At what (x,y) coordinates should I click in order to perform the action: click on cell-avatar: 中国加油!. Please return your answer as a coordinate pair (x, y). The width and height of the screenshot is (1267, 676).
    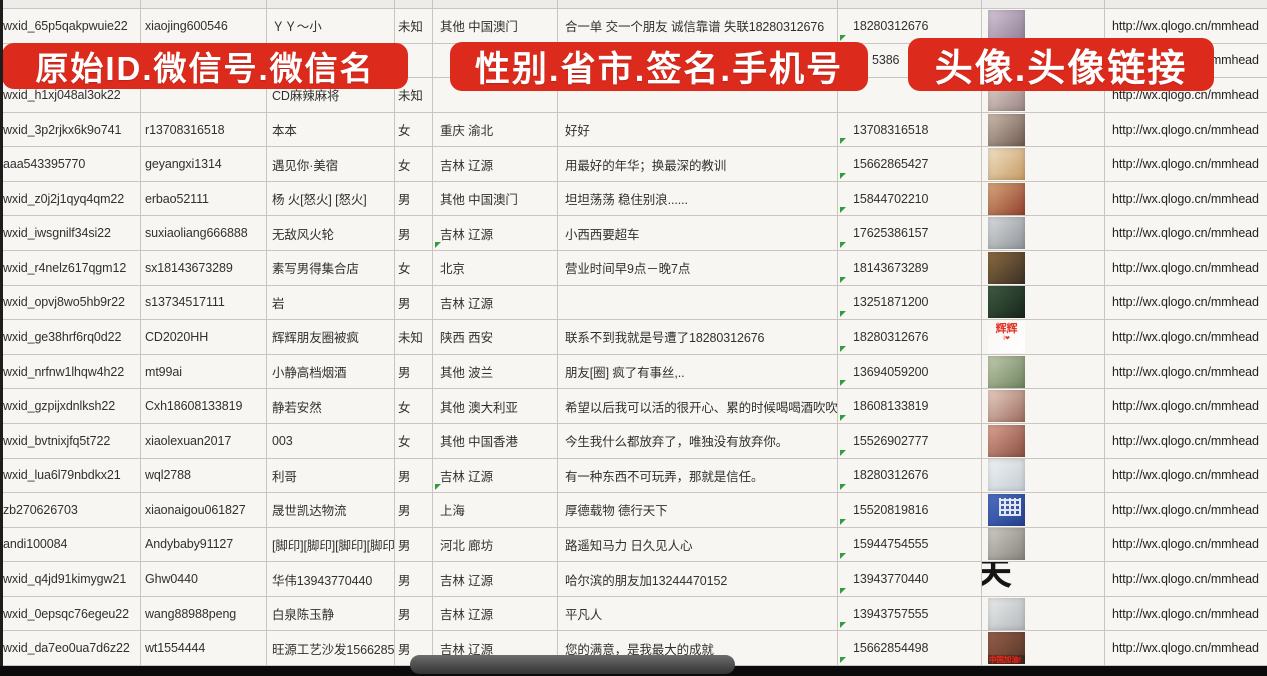
    Looking at the image, I should click on (1043, 648).